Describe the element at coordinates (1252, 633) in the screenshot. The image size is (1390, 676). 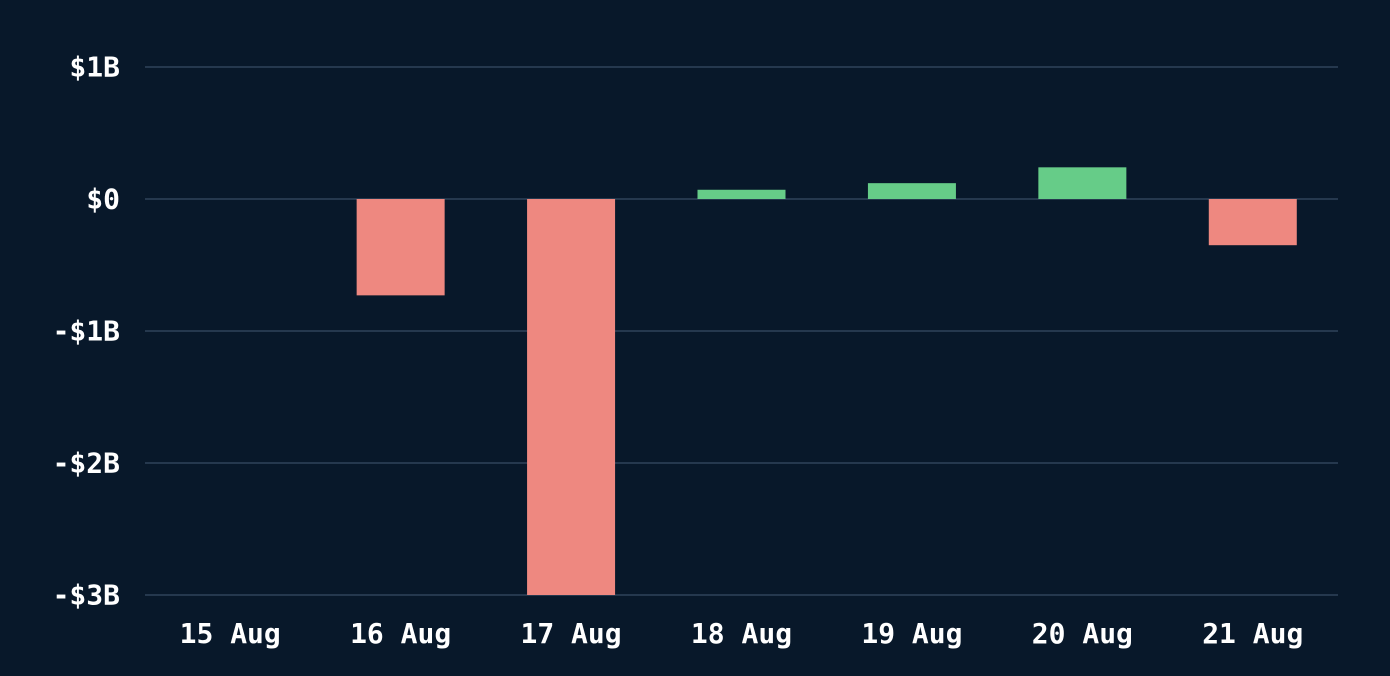
I see `x-tick-label: 21 Aug` at that location.